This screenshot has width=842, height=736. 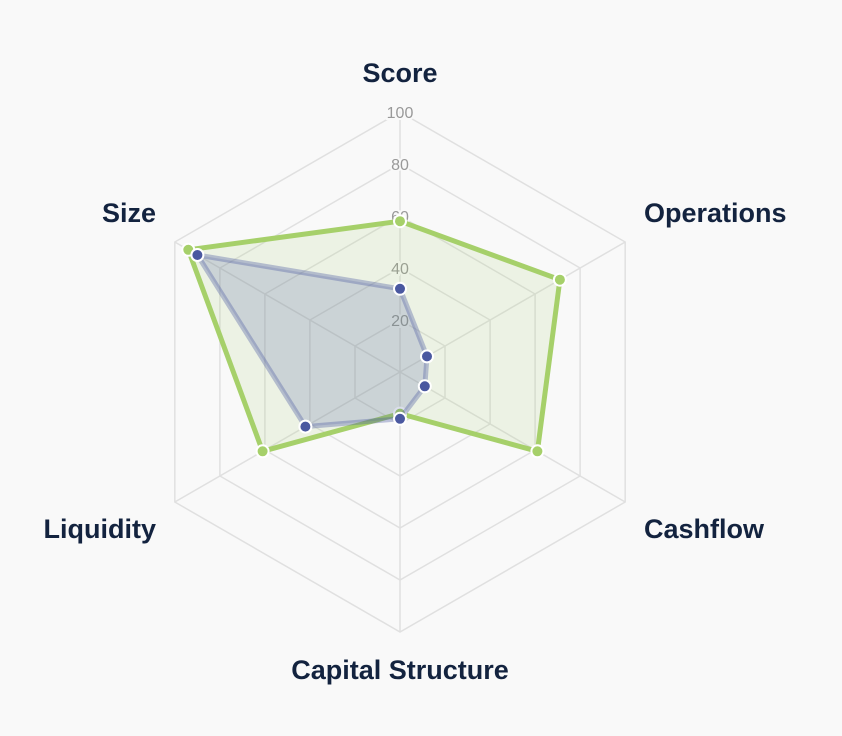 I want to click on axis-label-size: Size, so click(x=129, y=213).